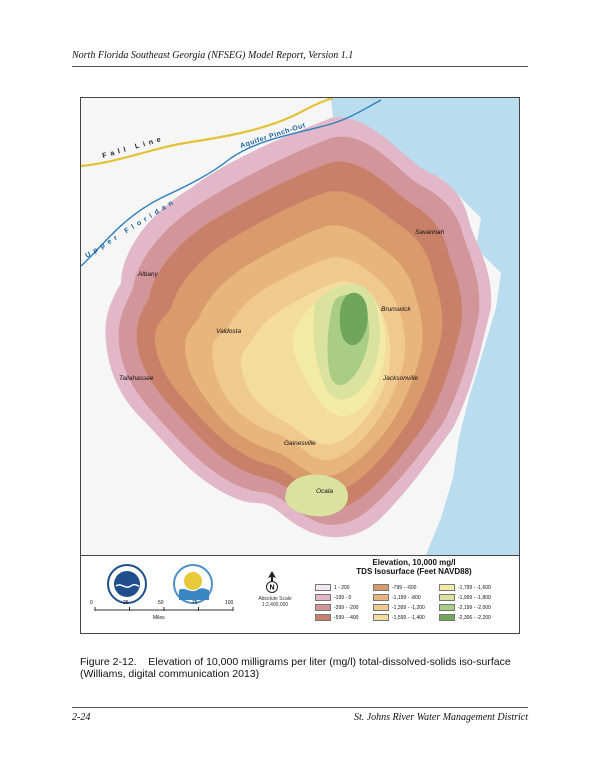 The width and height of the screenshot is (600, 777). Describe the element at coordinates (161, 603) in the screenshot. I see `scale-tick-50: 50` at that location.